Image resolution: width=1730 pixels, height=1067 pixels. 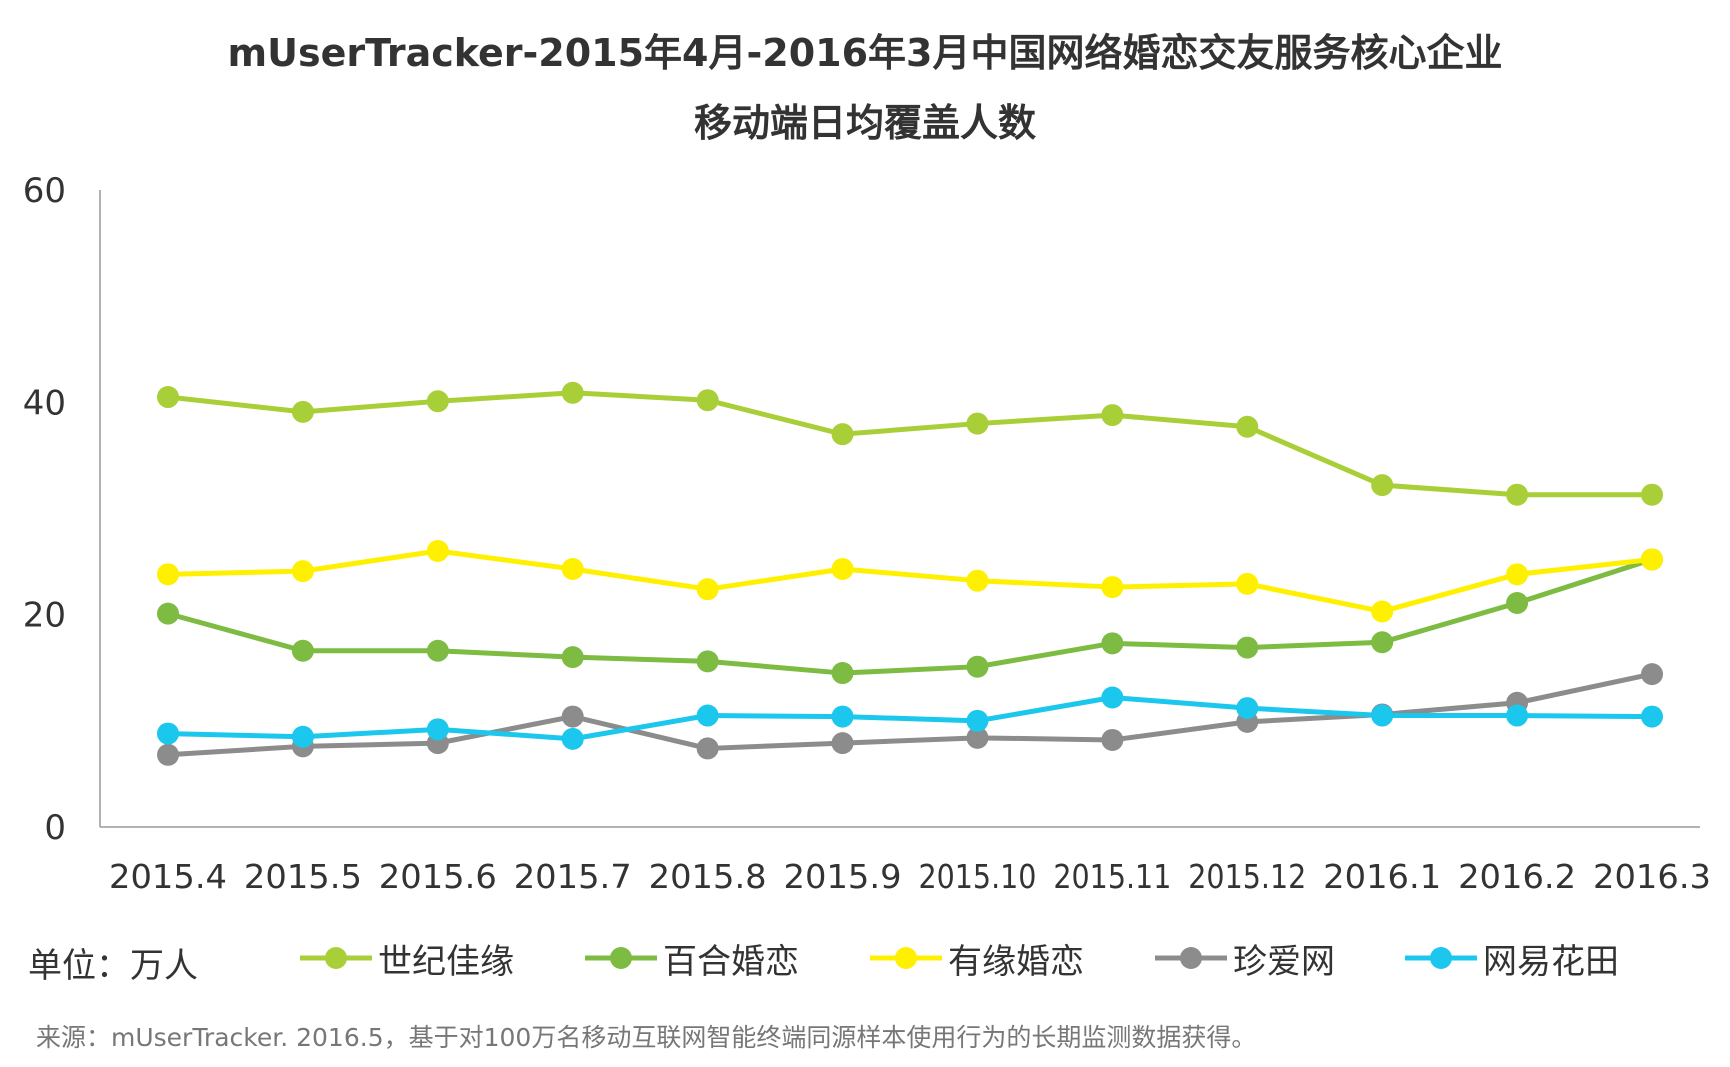 What do you see at coordinates (708, 876) in the screenshot?
I see `x-tick-label: 2015.8` at bounding box center [708, 876].